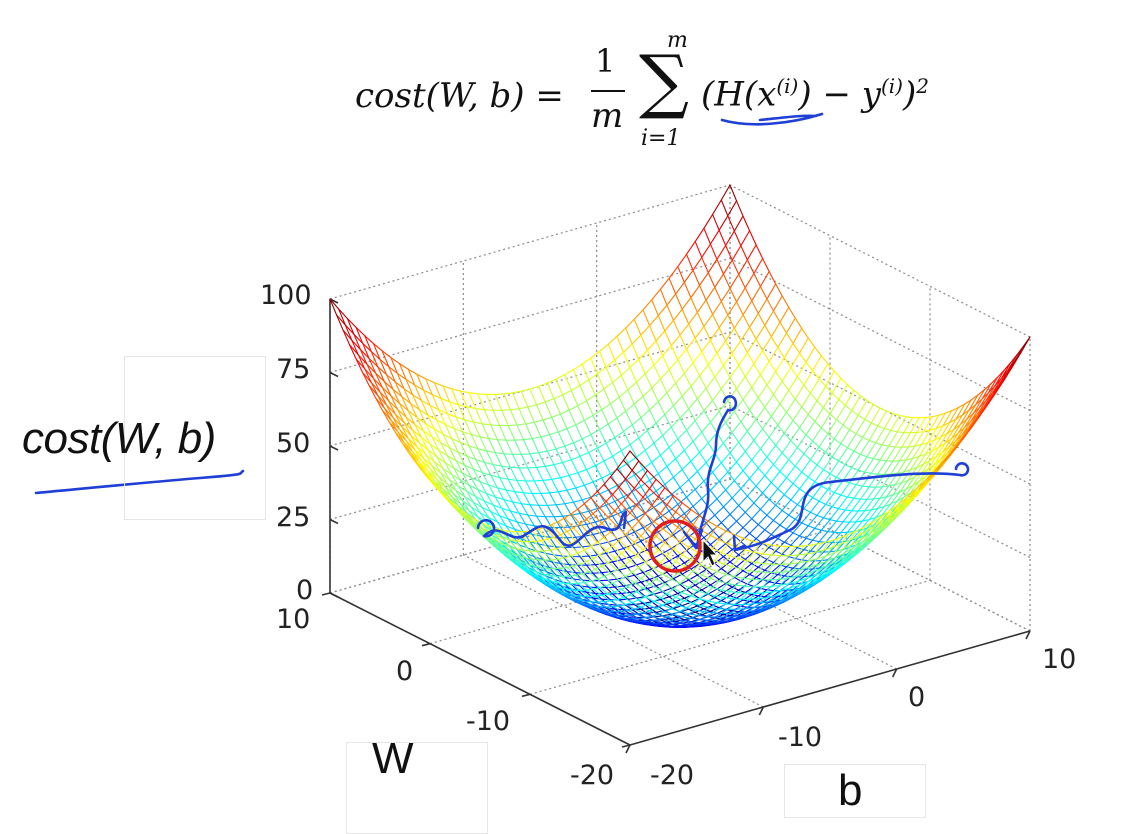 The image size is (1133, 834). I want to click on z-tick-mark, so click(334, 522).